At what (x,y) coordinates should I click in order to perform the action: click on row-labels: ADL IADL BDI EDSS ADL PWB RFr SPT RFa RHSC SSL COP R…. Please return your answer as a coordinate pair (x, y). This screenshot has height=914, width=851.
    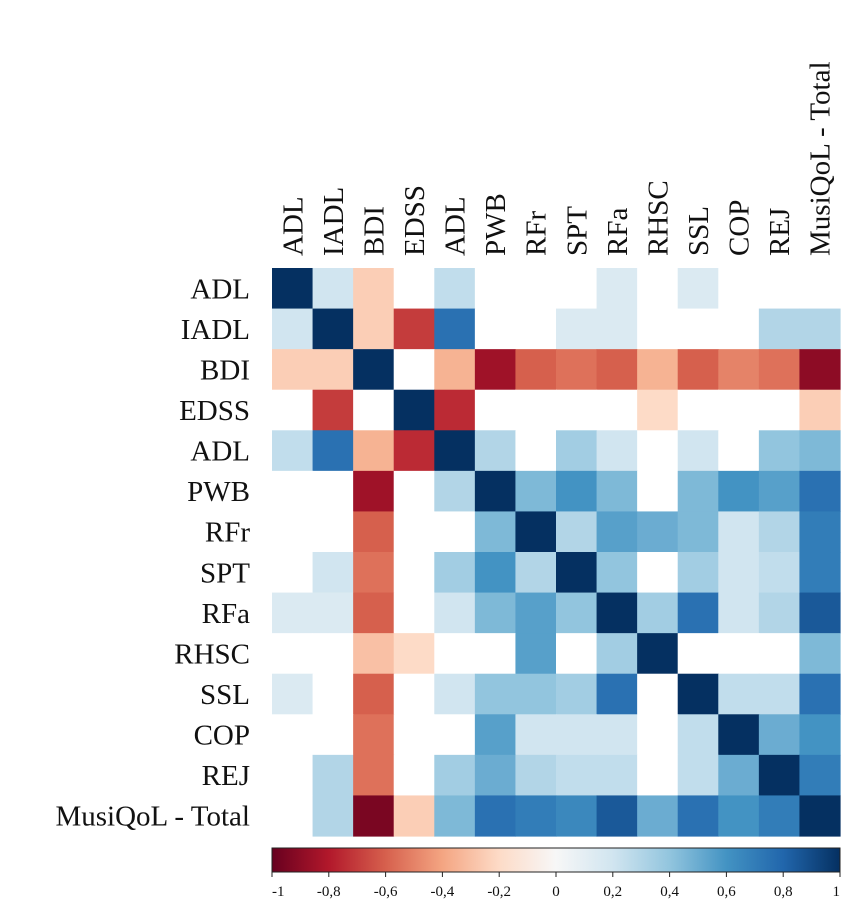
    Looking at the image, I should click on (152, 552).